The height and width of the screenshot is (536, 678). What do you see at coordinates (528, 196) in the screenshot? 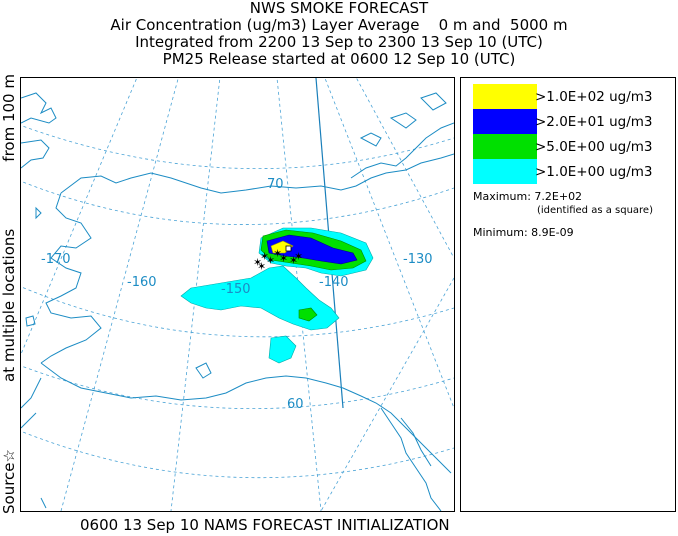
I see `maximum-value: Maximum: 7.2E+02` at bounding box center [528, 196].